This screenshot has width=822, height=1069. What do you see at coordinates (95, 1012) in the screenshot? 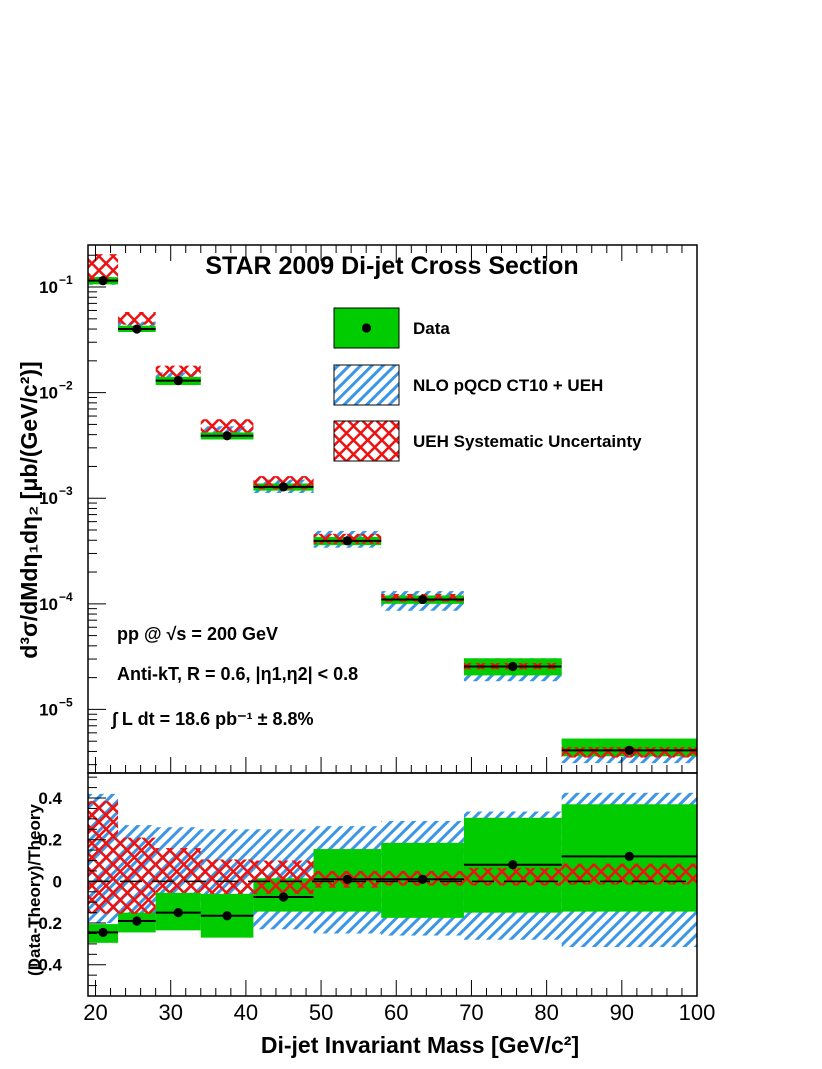
I see `x-tick-label: 20` at bounding box center [95, 1012].